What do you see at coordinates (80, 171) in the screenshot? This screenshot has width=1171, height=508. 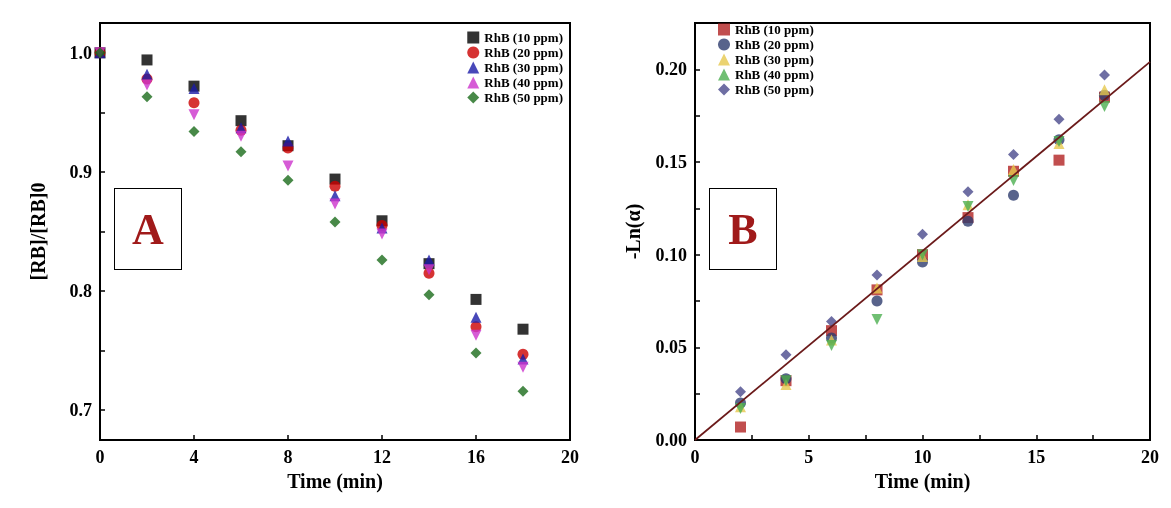 I see `y-tick-label: 0.9` at bounding box center [80, 171].